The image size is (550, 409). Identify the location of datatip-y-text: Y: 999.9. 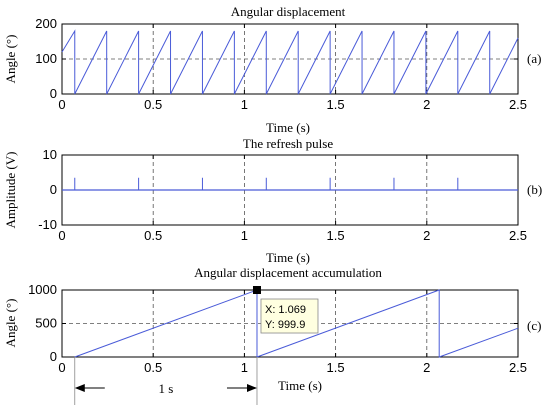
(285, 325).